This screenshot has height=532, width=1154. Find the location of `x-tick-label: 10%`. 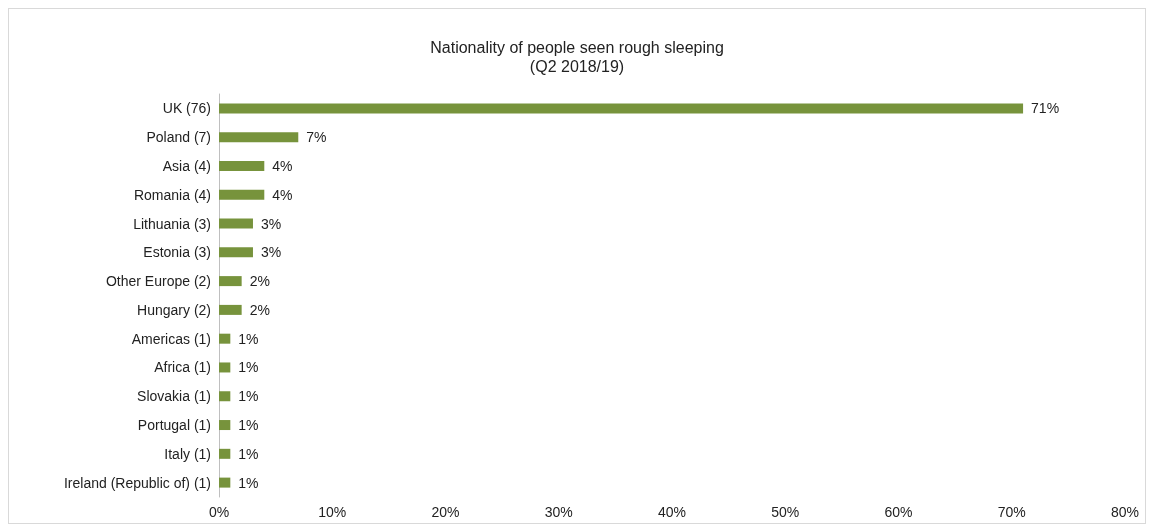

x-tick-label: 10% is located at coordinates (332, 512).